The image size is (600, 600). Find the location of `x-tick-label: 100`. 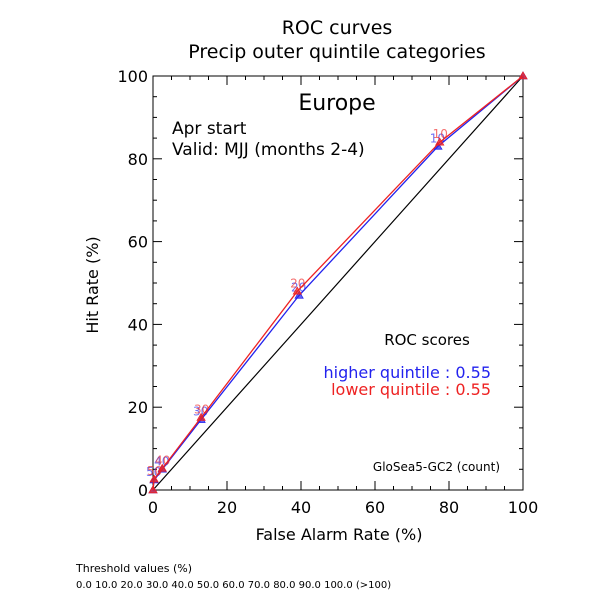

x-tick-label: 100 is located at coordinates (523, 507).